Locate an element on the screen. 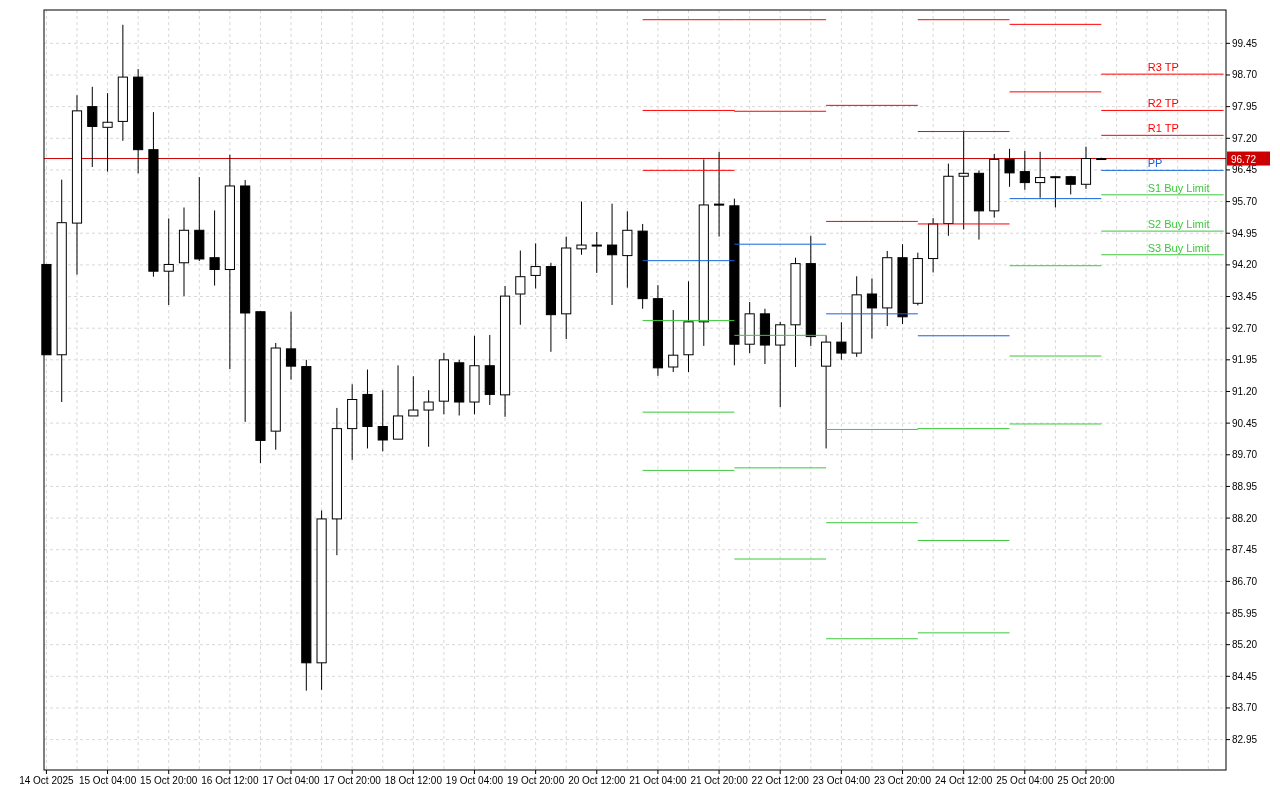 Image resolution: width=1280 pixels, height=800 pixels. x-tick-label: 23 Oct 04:00 is located at coordinates (841, 780).